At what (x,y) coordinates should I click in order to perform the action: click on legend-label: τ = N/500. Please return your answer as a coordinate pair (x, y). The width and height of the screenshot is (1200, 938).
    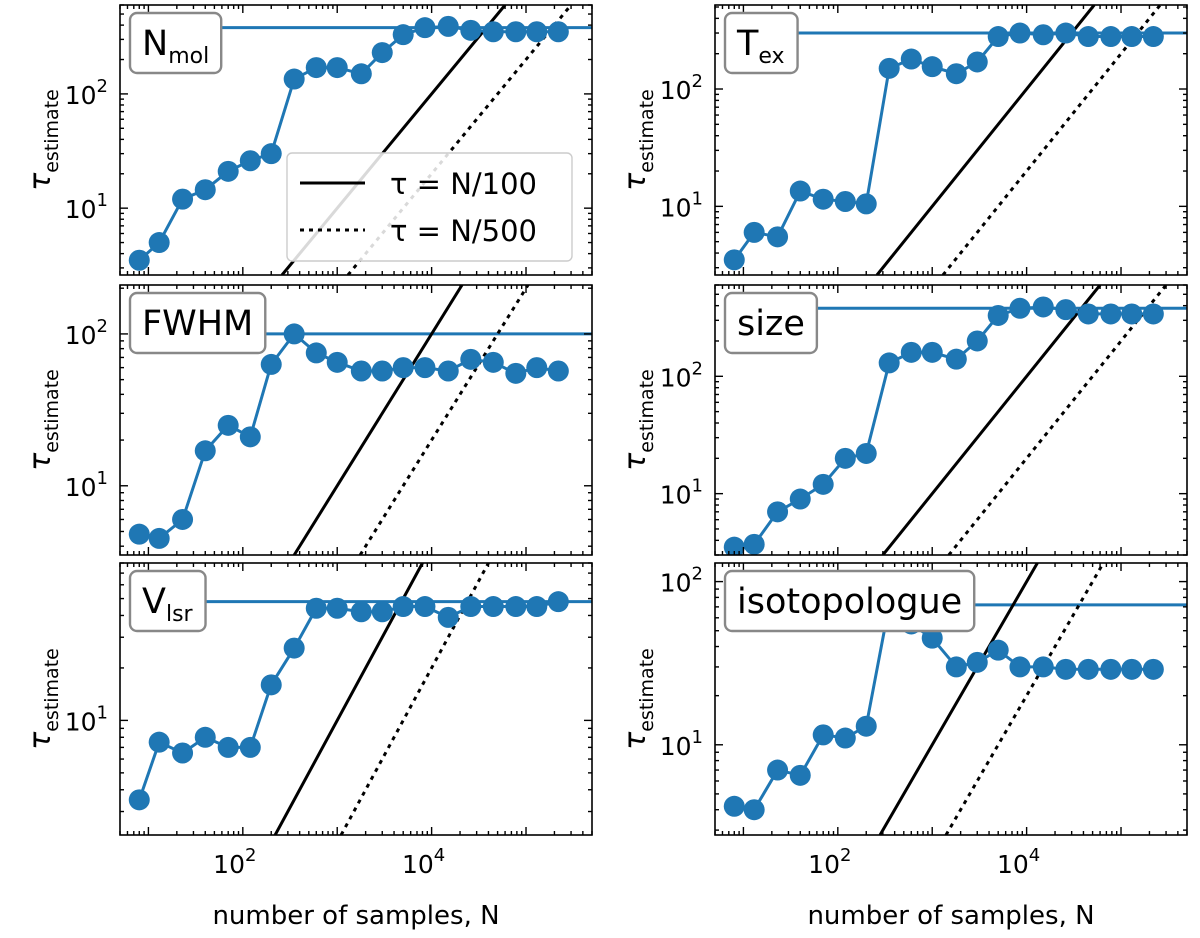
    Looking at the image, I should click on (463, 231).